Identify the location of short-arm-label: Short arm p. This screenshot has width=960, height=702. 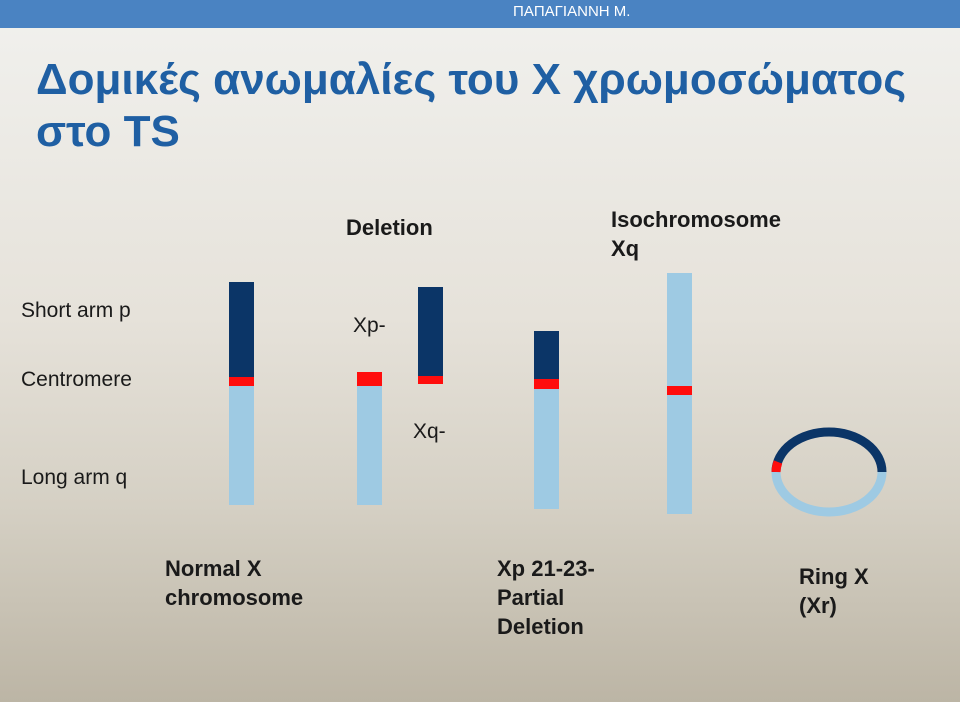
(76, 310).